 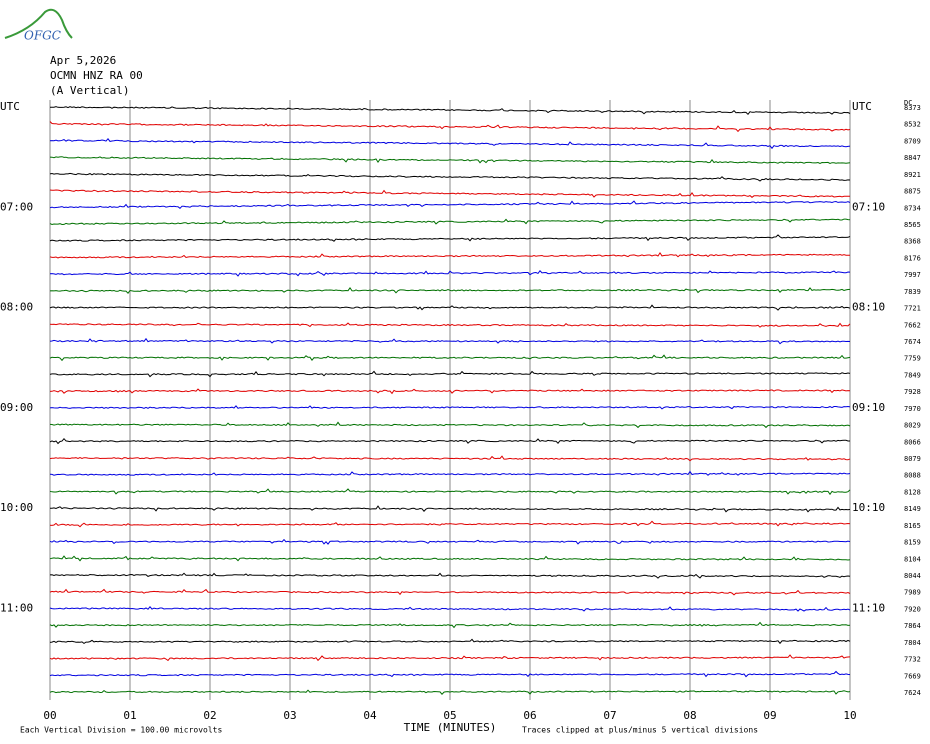 What do you see at coordinates (49, 715) in the screenshot?
I see `x-tick-label: 00` at bounding box center [49, 715].